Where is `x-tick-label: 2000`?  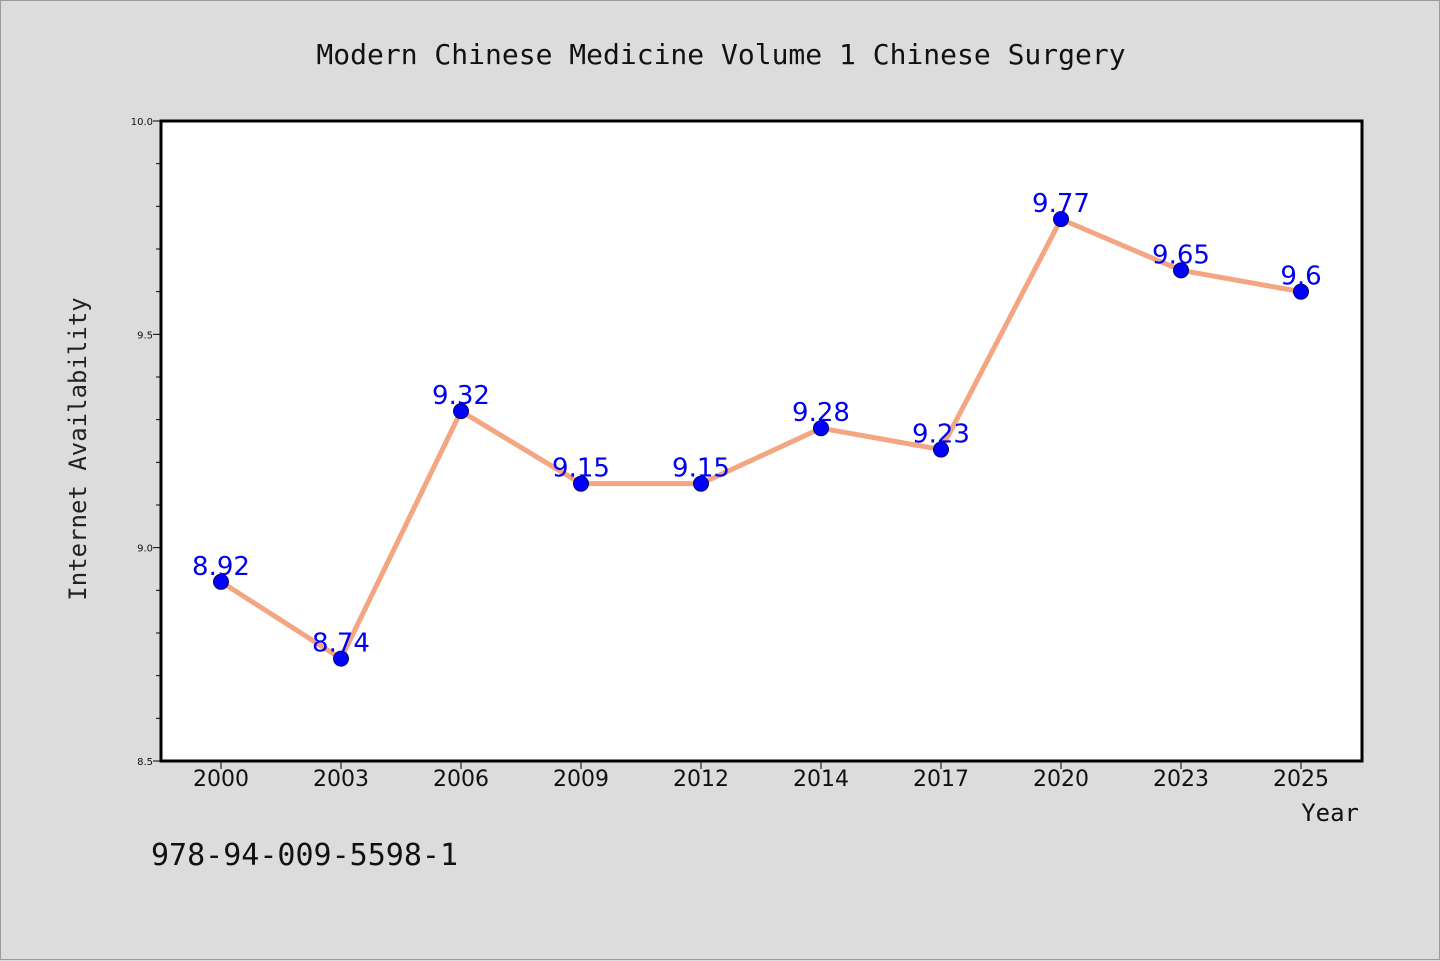 x-tick-label: 2000 is located at coordinates (221, 779).